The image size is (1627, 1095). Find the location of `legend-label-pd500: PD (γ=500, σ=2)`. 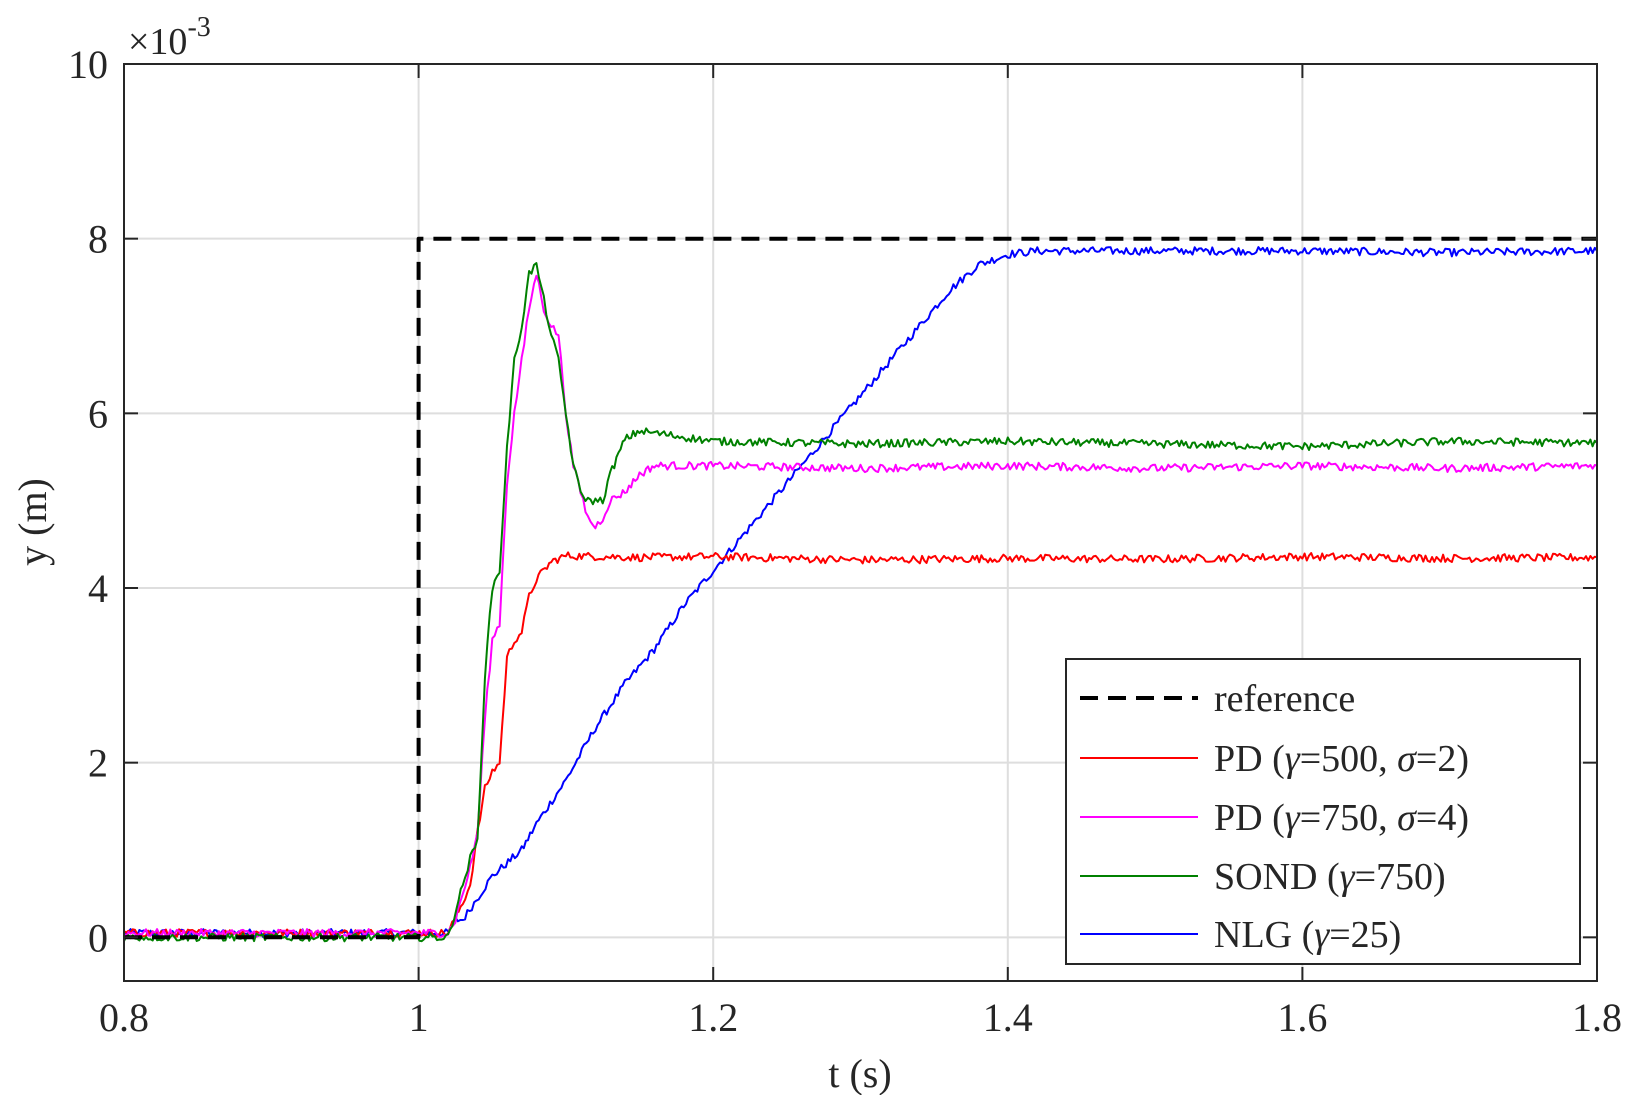

legend-label-pd500: PD (γ=500, σ=2) is located at coordinates (1341, 759).